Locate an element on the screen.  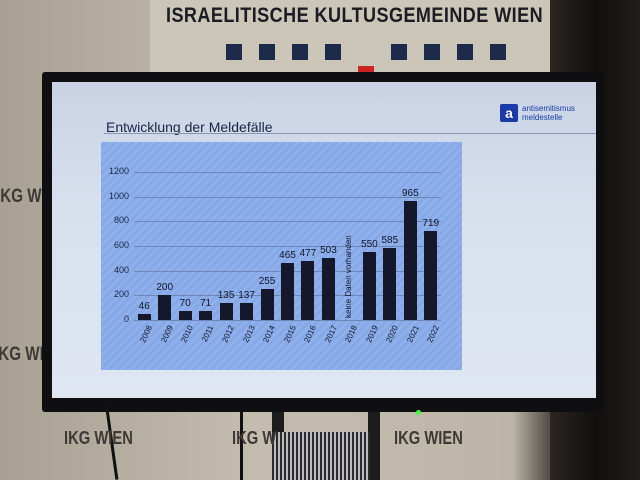
y-tick-label: 1000 is located at coordinates (118, 195).